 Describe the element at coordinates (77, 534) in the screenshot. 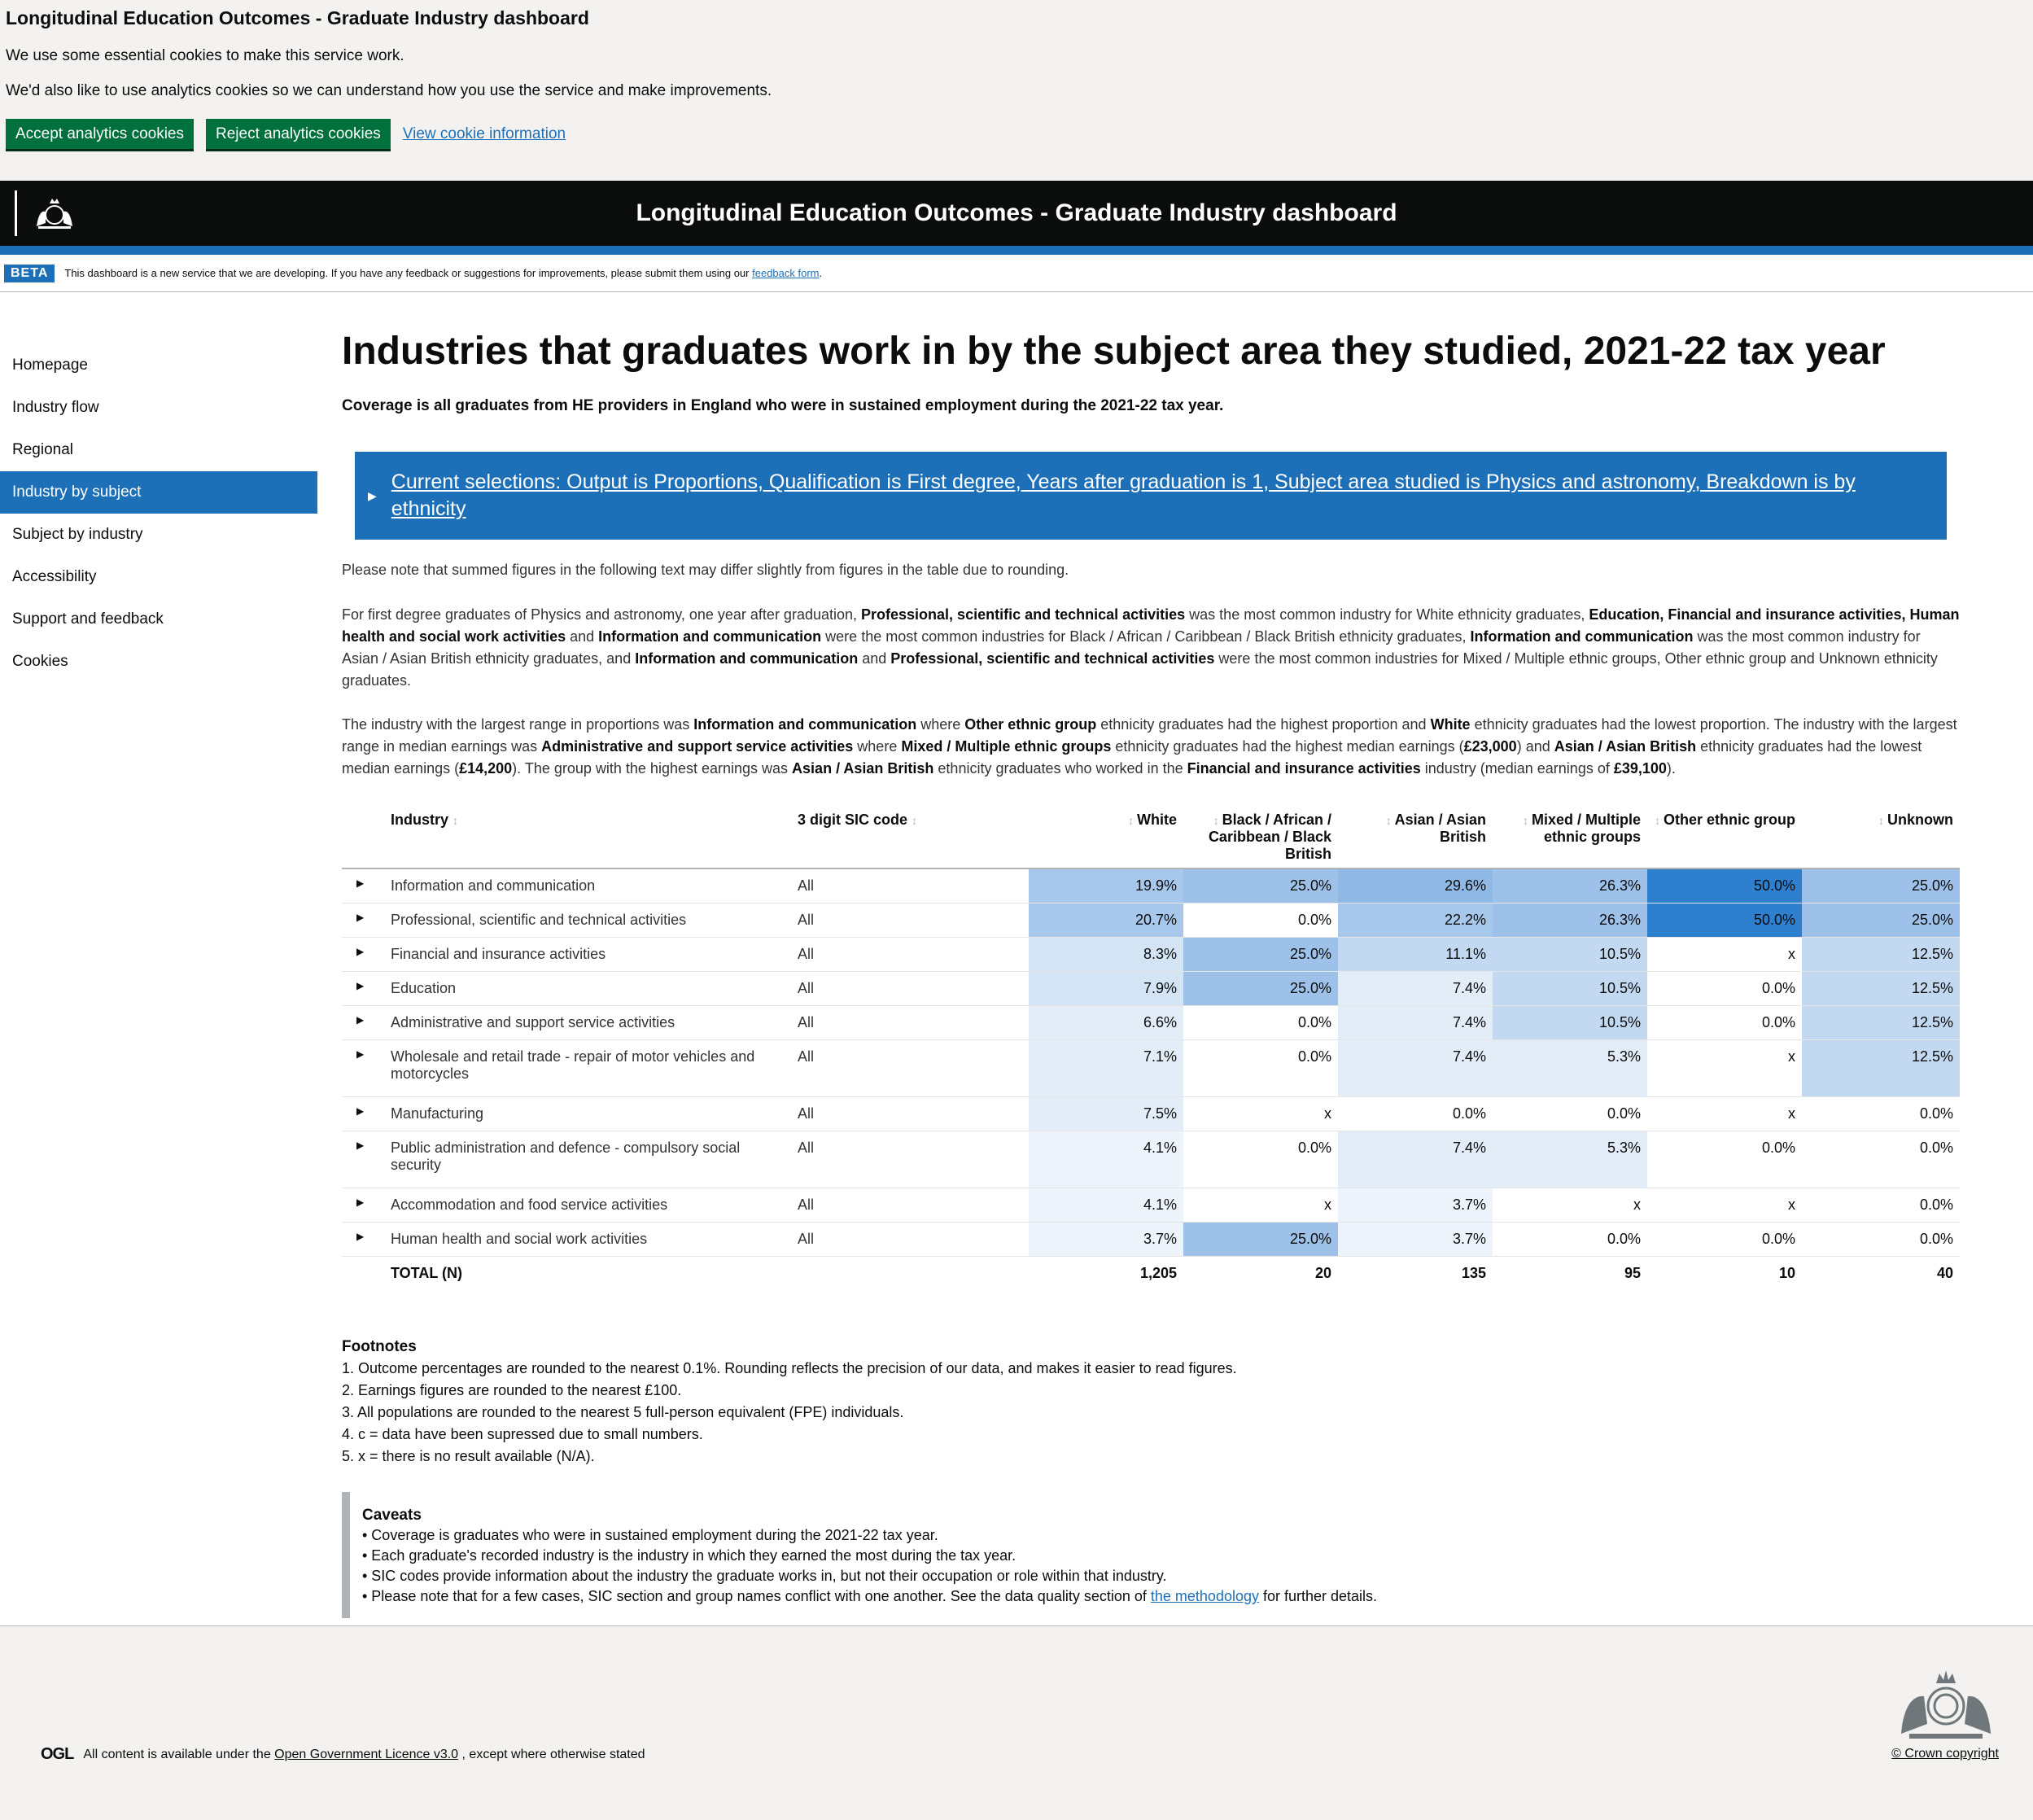

I see `sidebar-item-subject-by-industry: Subject by industry` at that location.